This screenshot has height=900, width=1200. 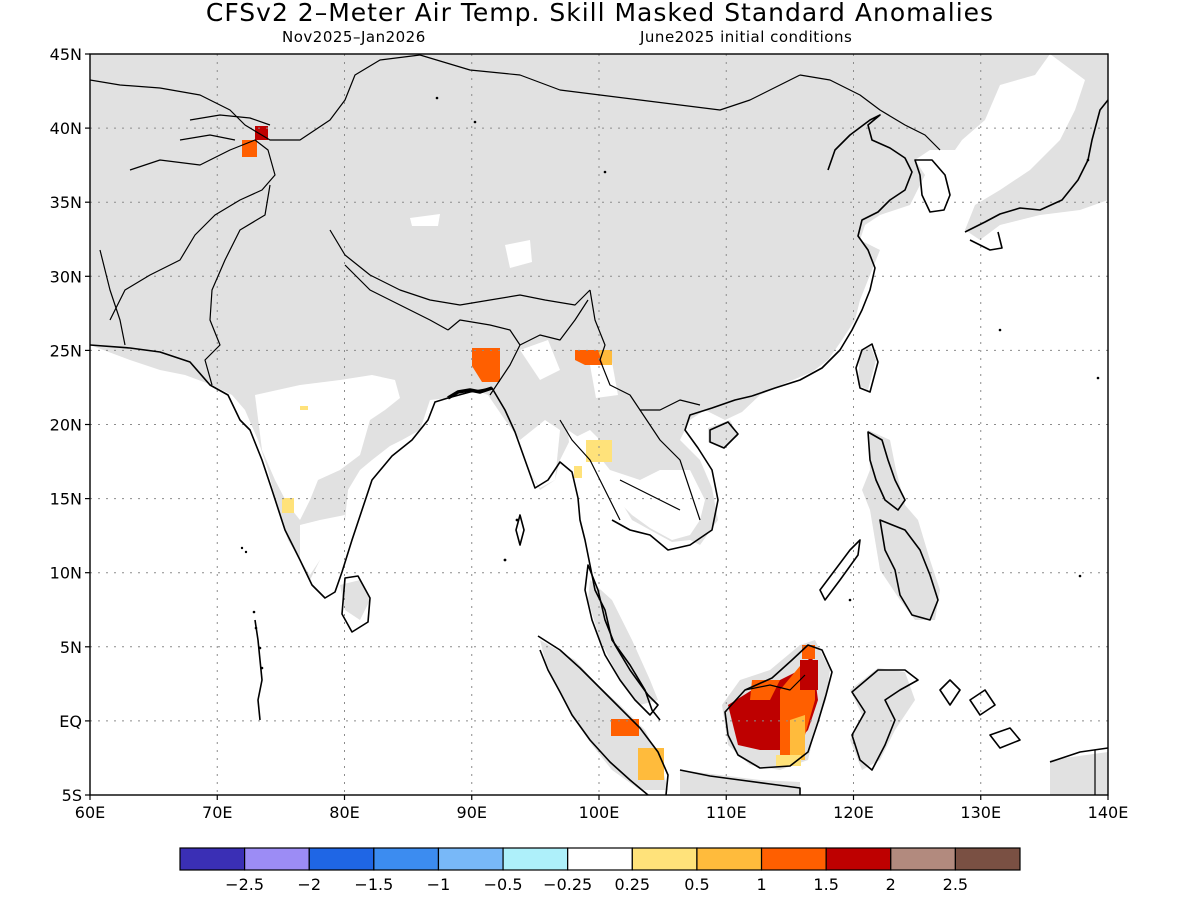 I want to click on y-tick-label: 5N, so click(x=71, y=647).